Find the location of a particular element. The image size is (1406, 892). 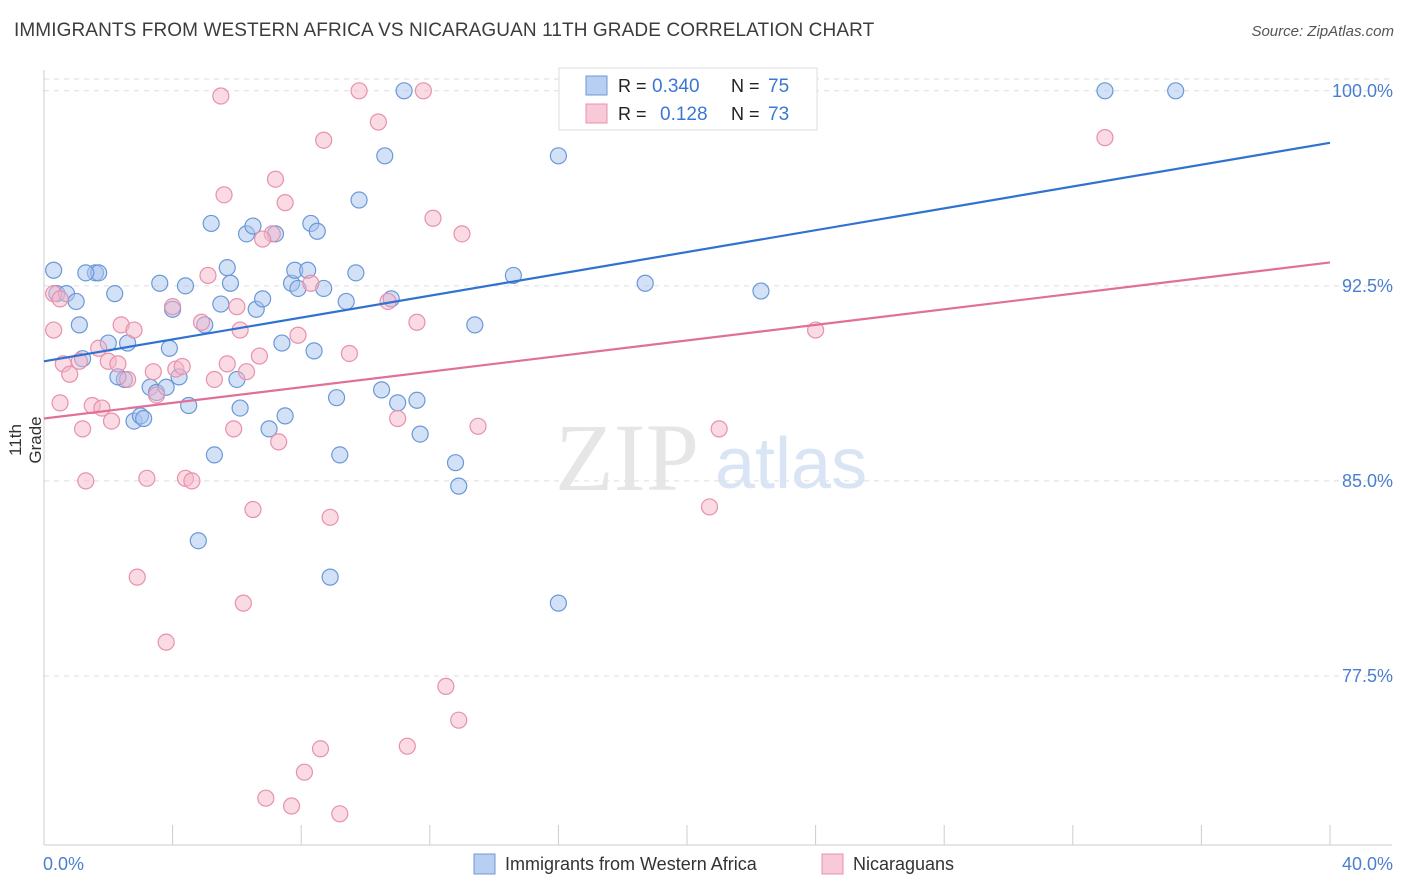

y-tick-label: 77.5% is located at coordinates (1367, 676).